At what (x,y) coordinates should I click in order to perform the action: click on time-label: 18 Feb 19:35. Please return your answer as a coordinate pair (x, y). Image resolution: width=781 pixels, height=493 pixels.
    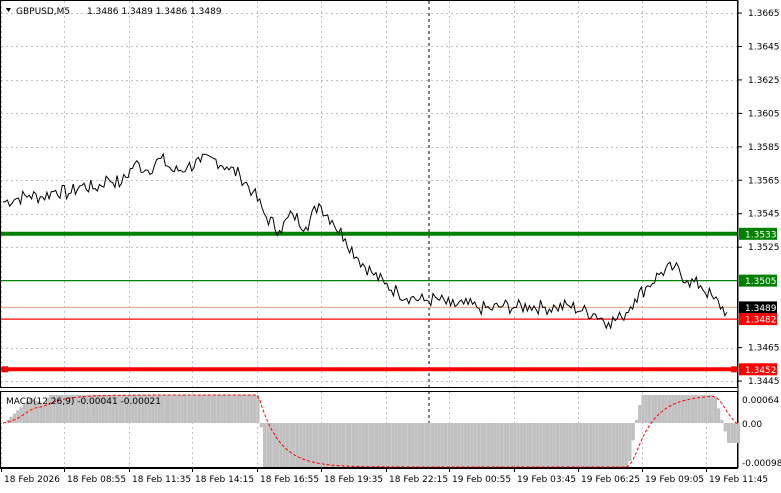
    Looking at the image, I should click on (353, 480).